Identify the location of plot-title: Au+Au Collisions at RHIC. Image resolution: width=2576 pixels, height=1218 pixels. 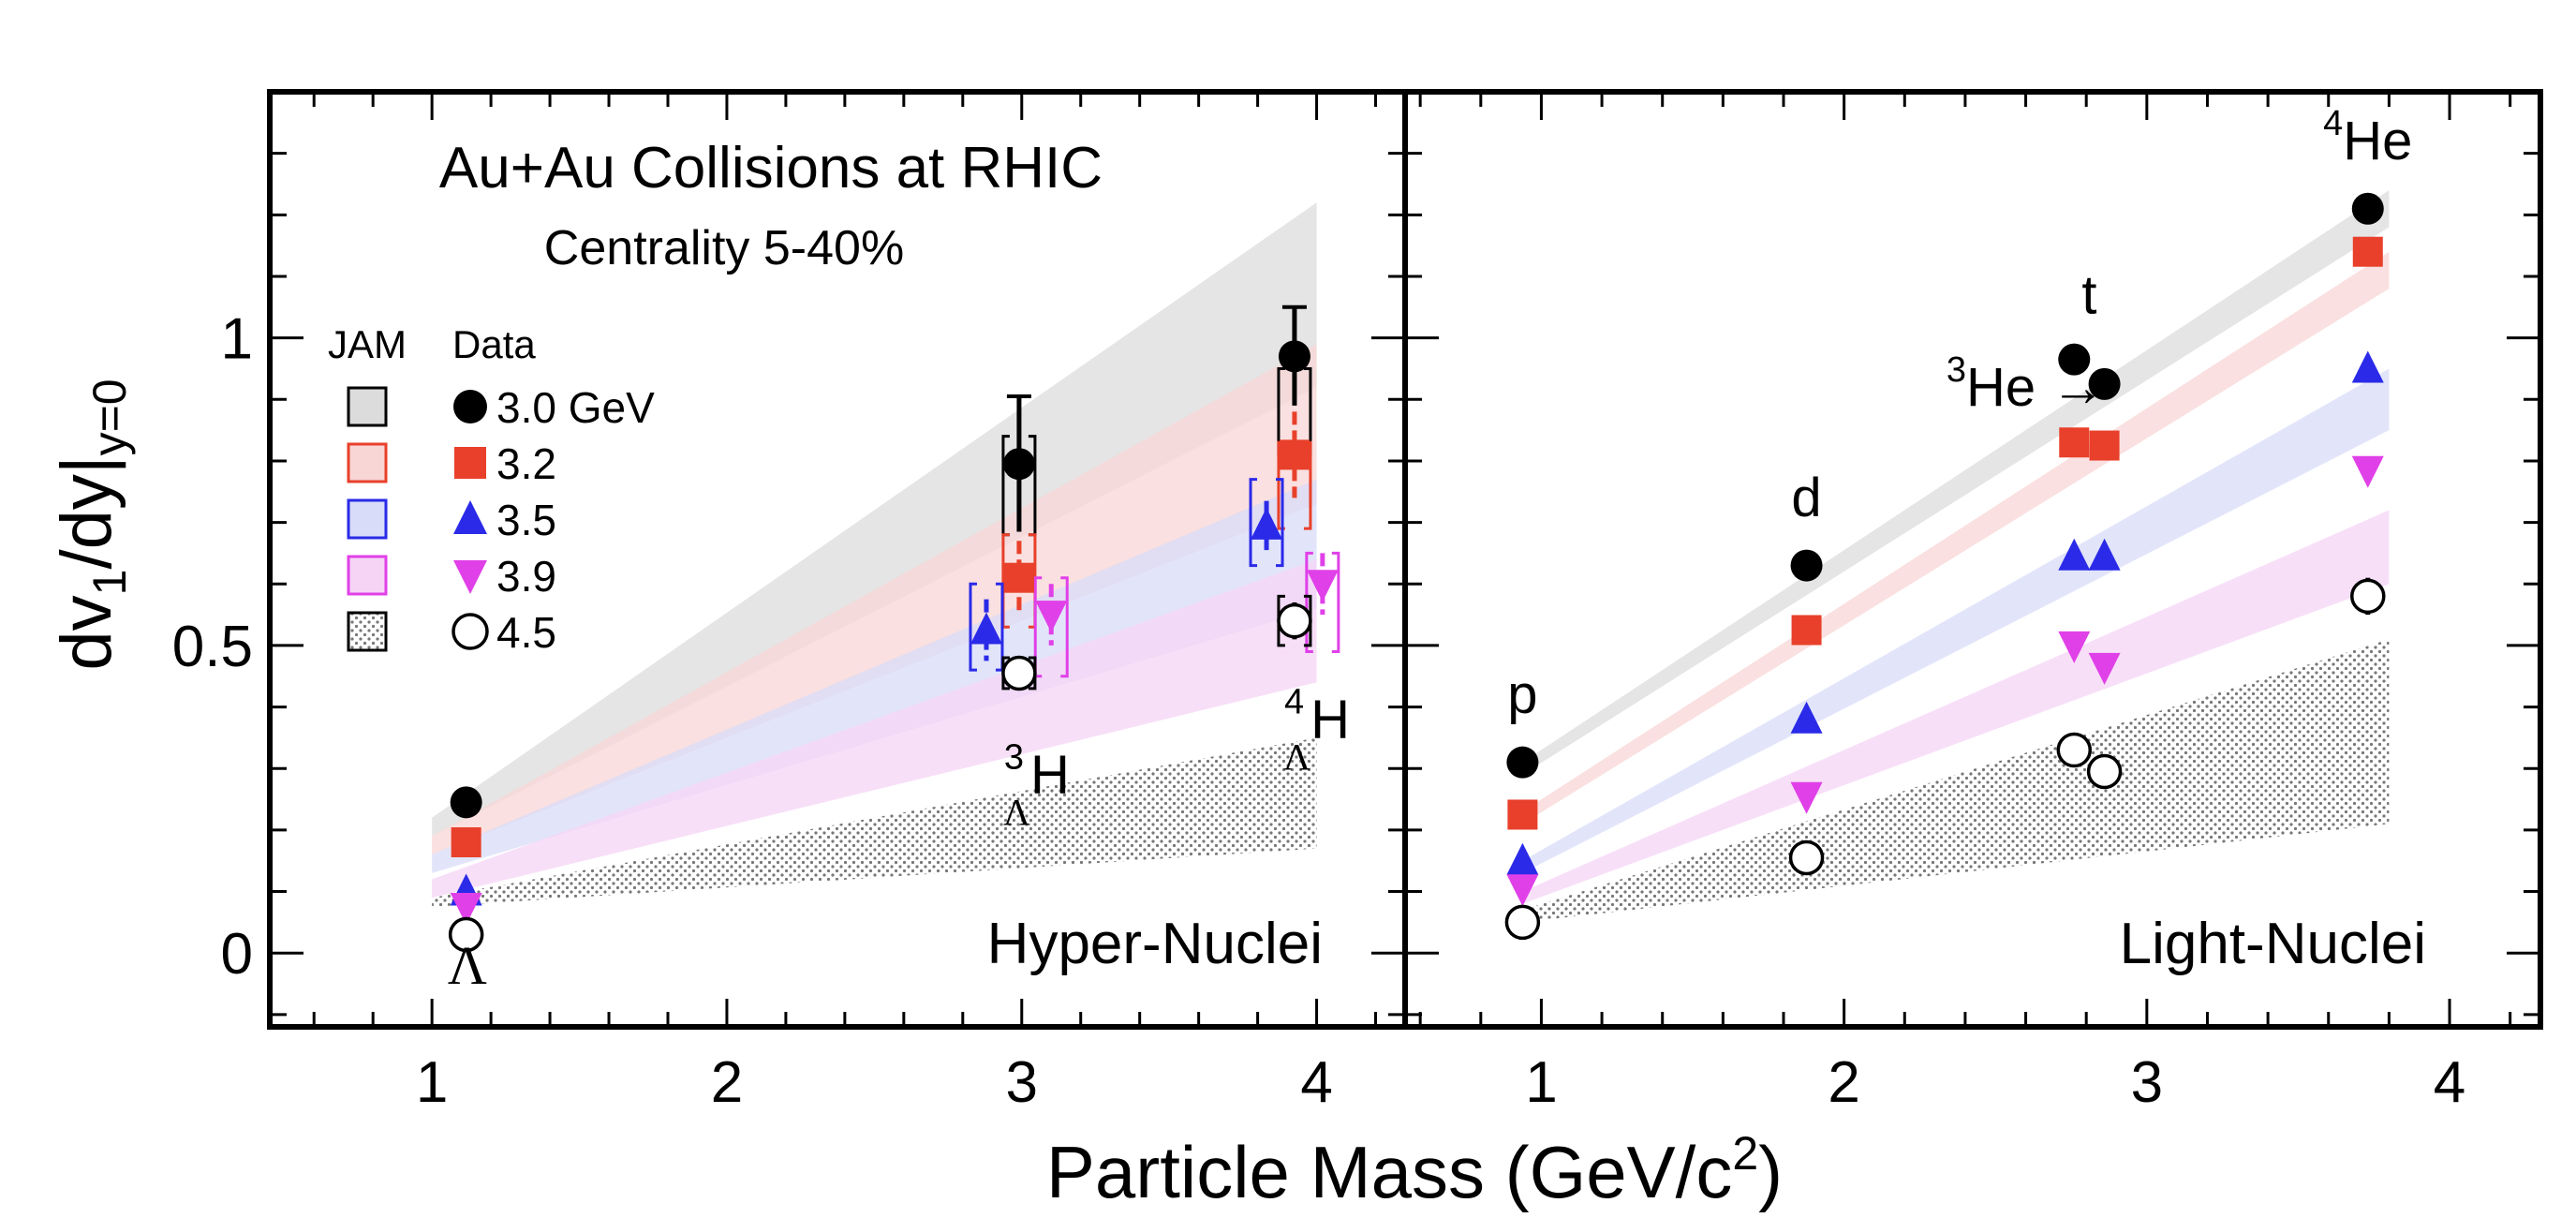
(771, 168).